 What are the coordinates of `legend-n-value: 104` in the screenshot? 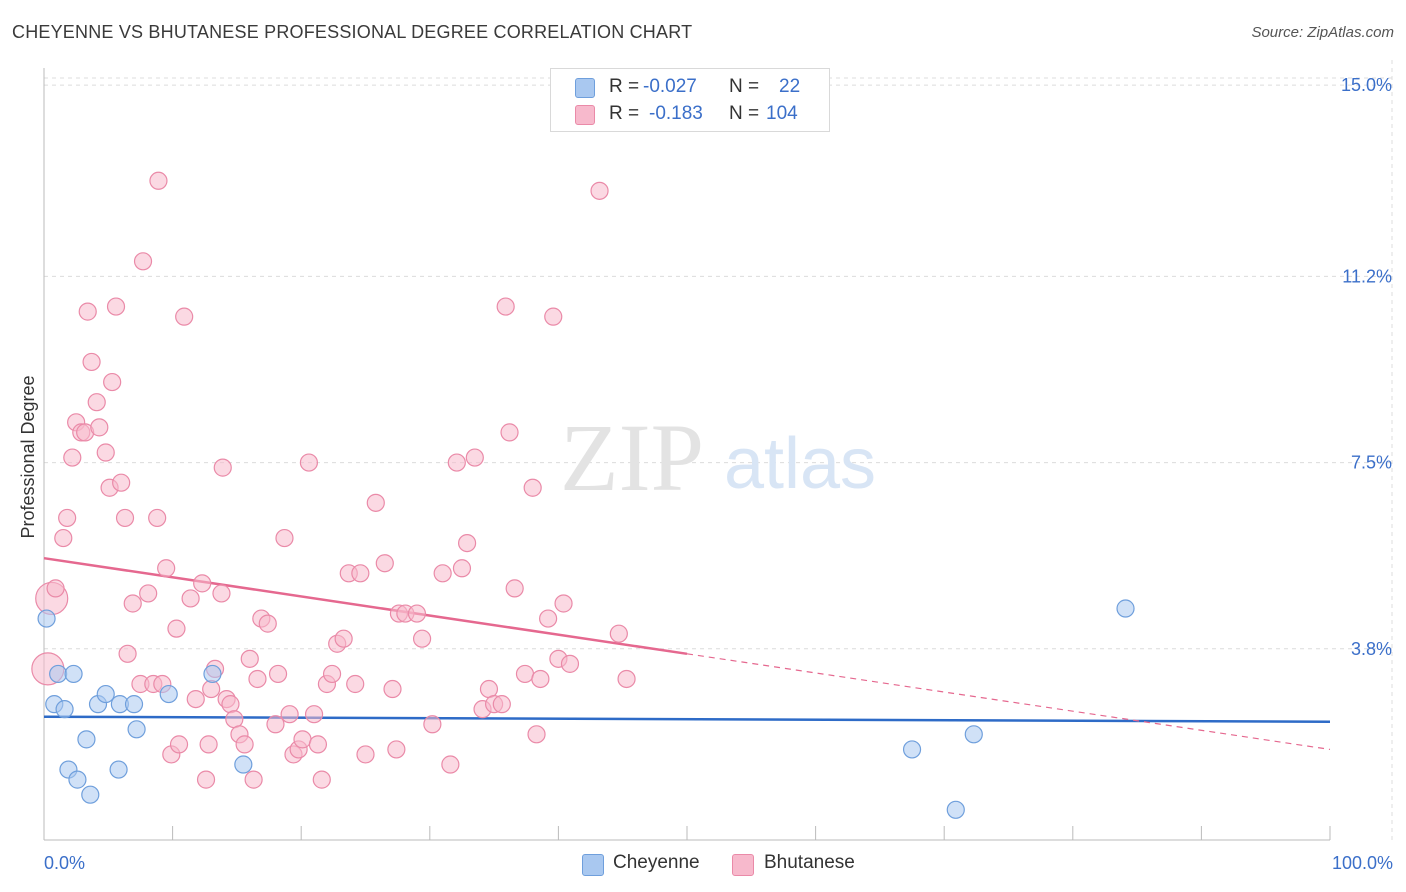 It's located at (782, 113).